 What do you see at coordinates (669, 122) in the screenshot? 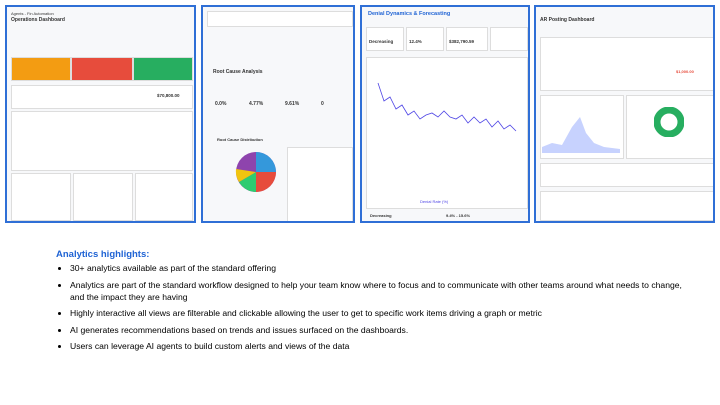
I see `donut-chart` at bounding box center [669, 122].